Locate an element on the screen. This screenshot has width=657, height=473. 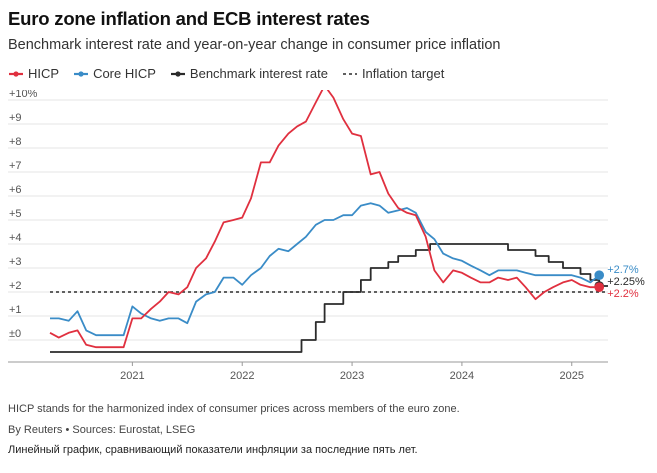
end-label-hicp: +2.2% is located at coordinates (623, 294).